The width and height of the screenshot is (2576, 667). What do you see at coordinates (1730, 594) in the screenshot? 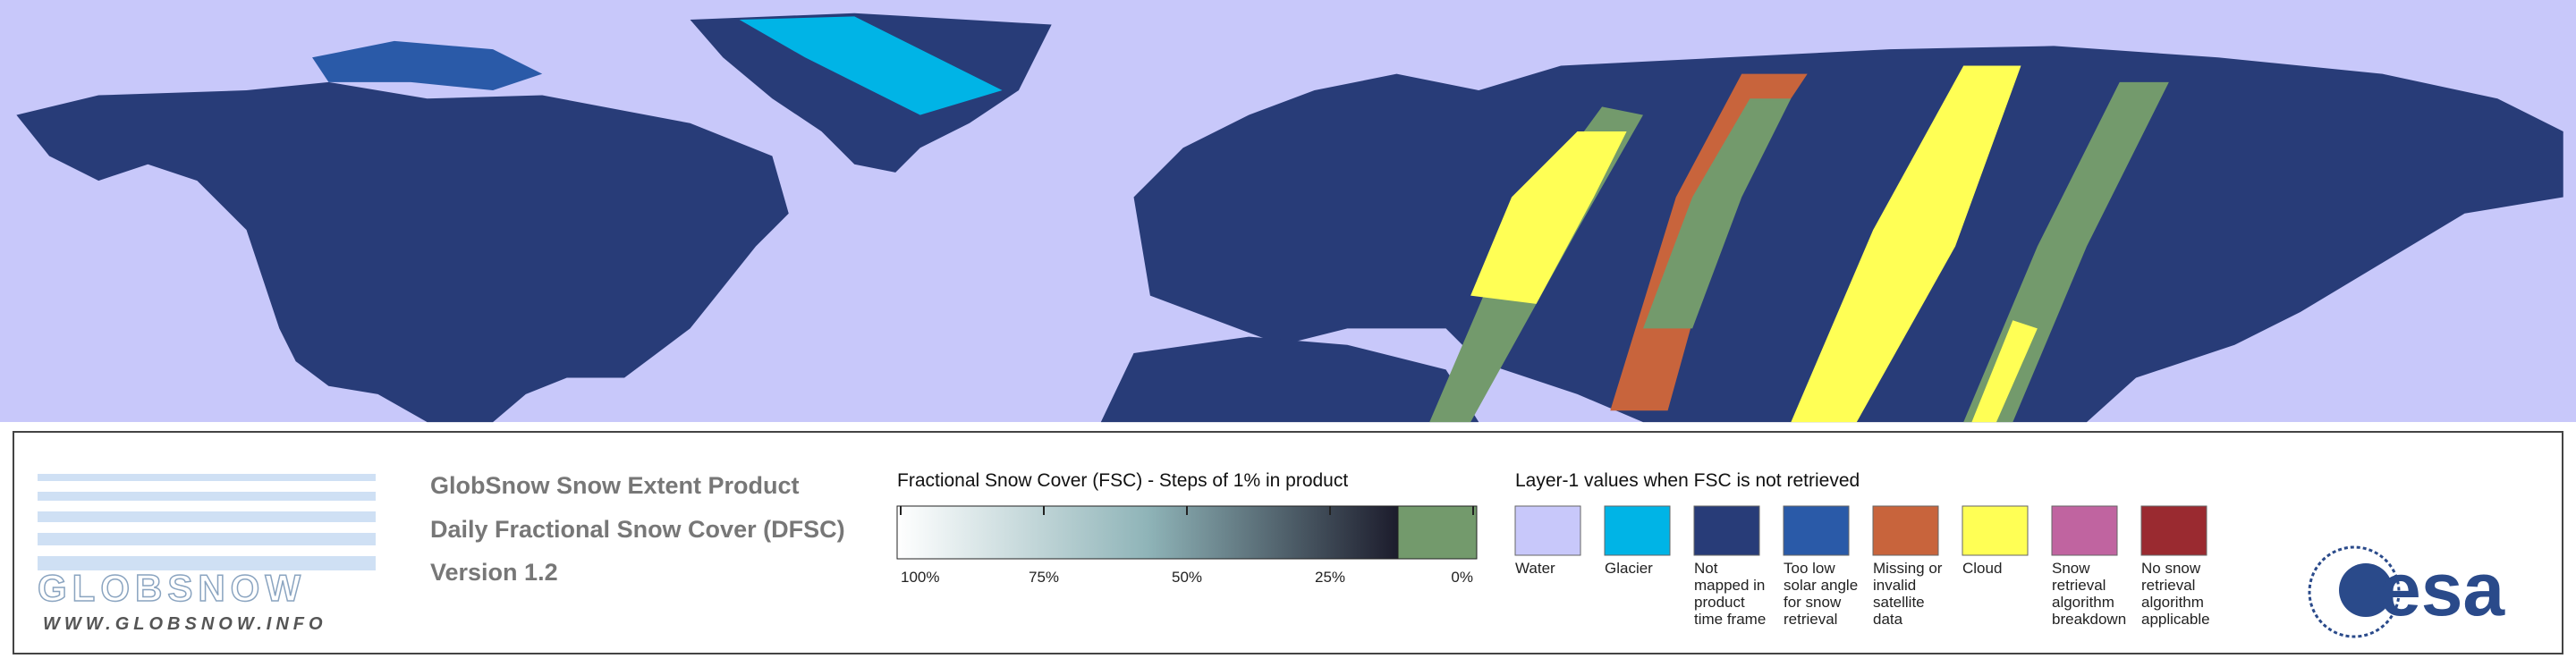
I see `legend-label: Not mapped in product time frame` at bounding box center [1730, 594].